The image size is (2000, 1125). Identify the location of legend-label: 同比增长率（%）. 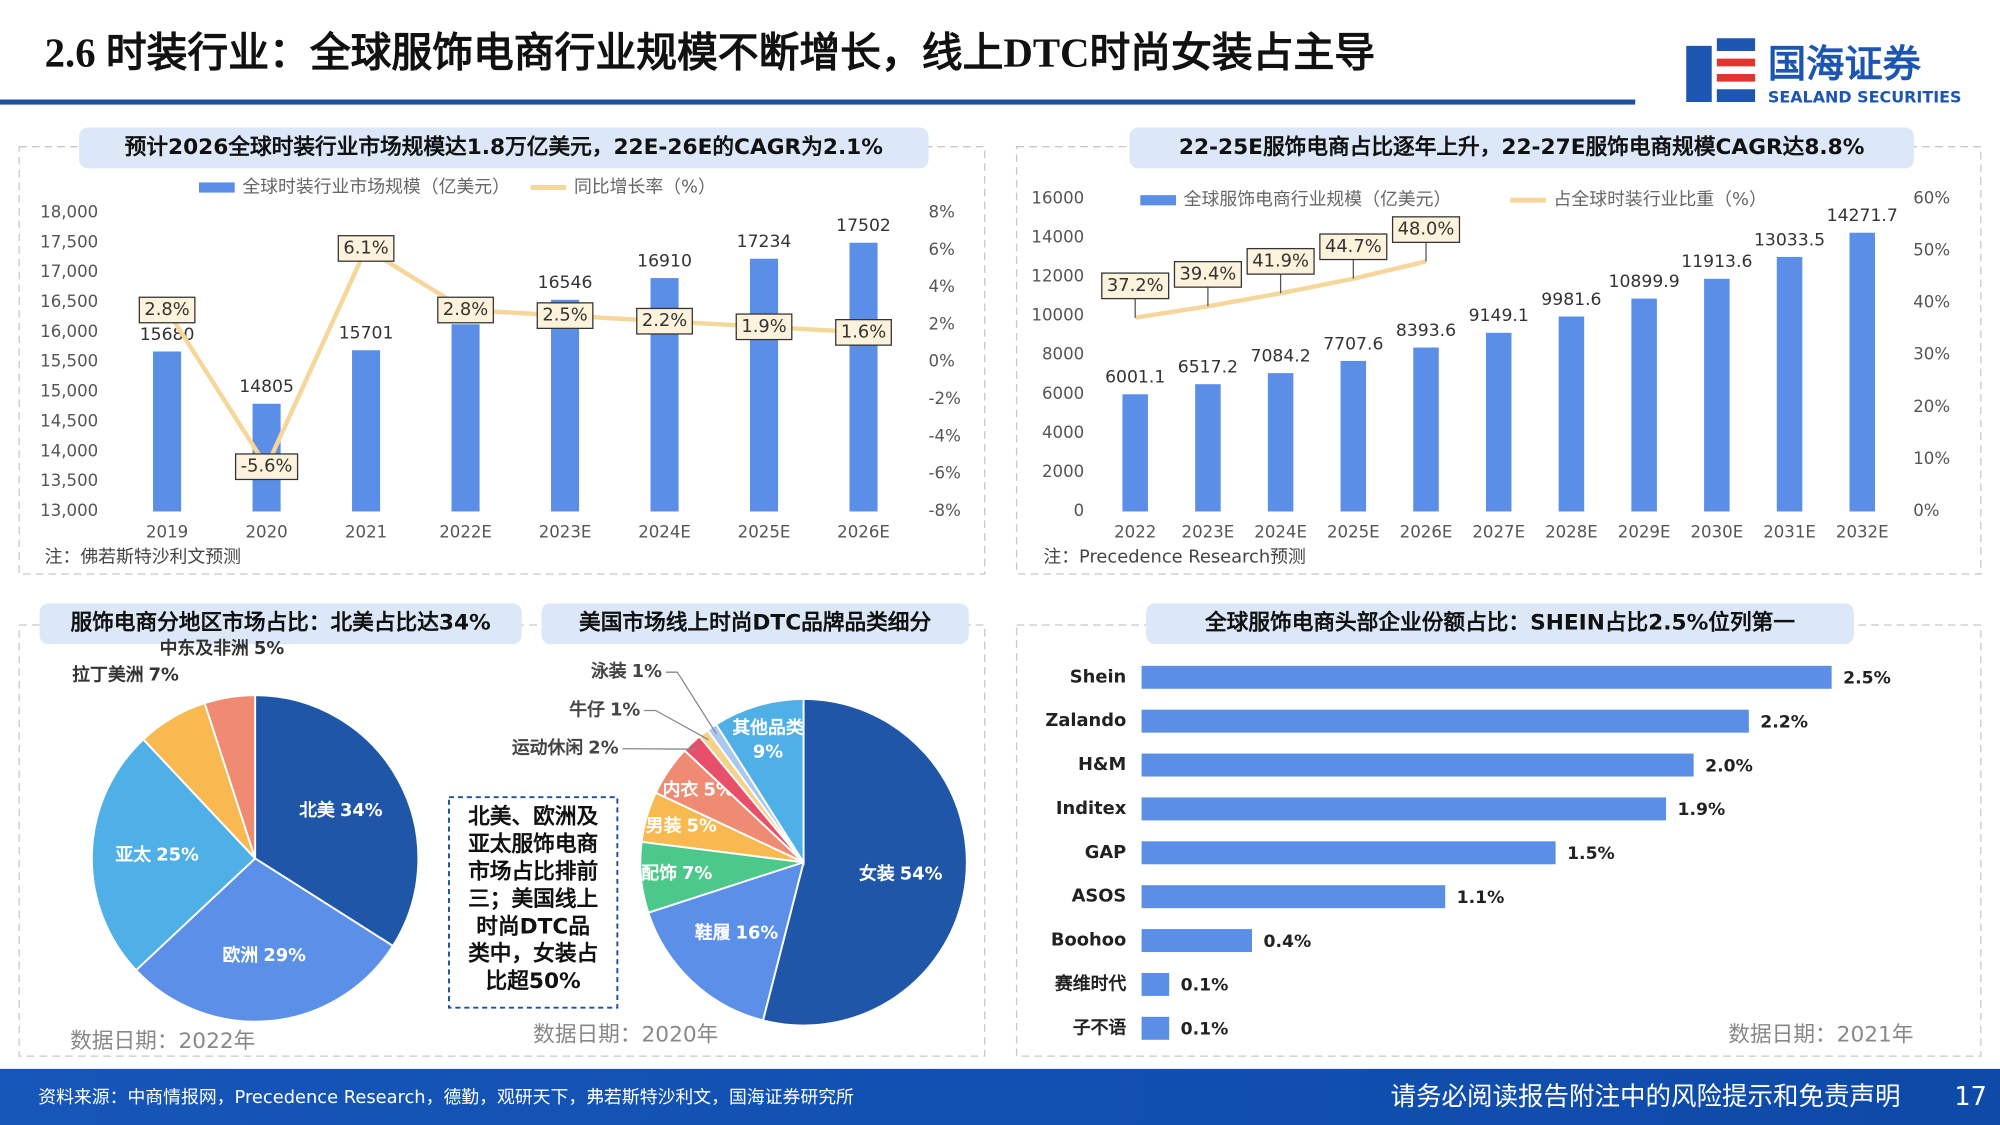
(645, 186).